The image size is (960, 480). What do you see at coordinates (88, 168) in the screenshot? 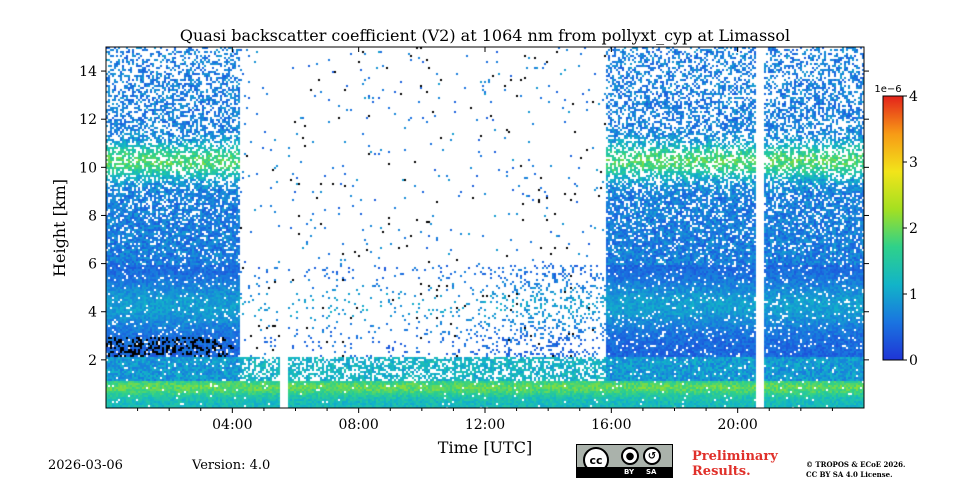
I see `y-tick-label: 10` at bounding box center [88, 168].